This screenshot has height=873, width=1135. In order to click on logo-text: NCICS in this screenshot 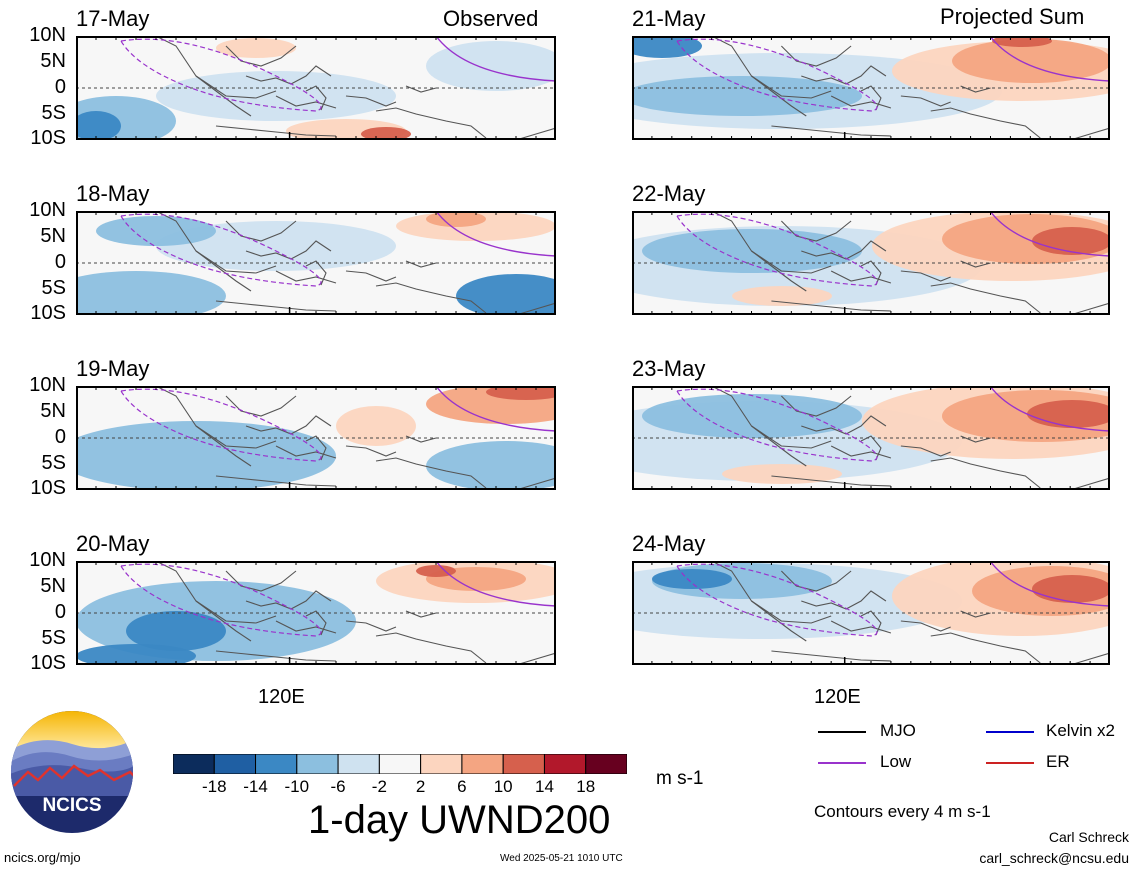, I will do `click(71, 805)`.